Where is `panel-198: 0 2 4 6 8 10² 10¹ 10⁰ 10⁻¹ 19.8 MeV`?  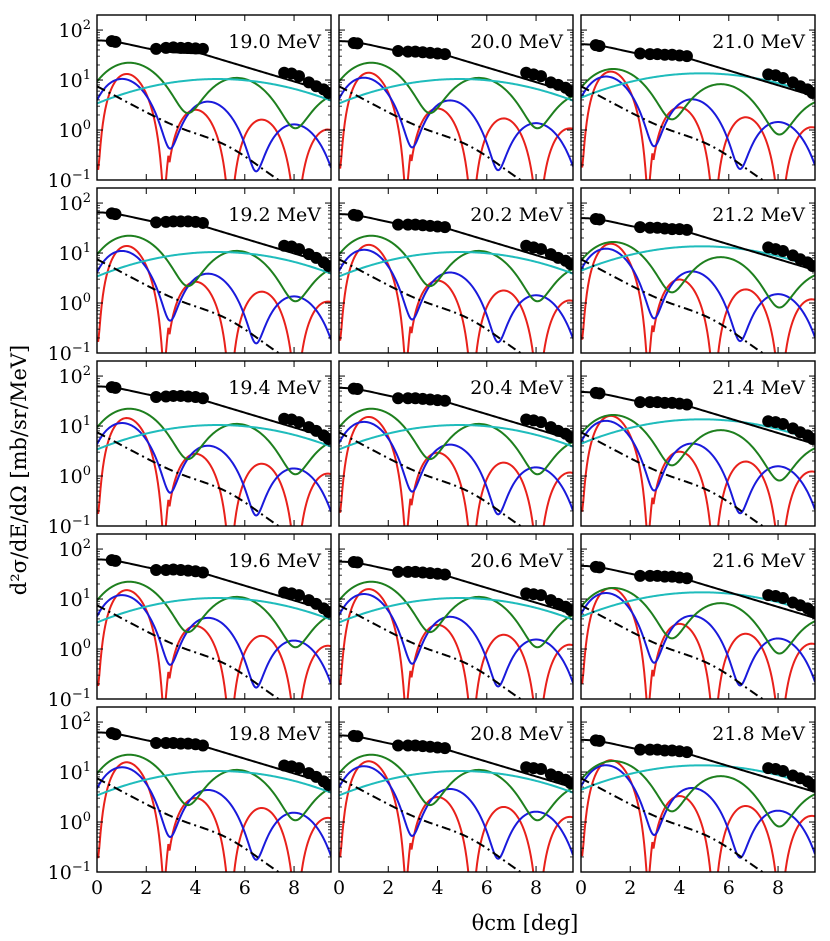
panel-198: 0 2 4 6 8 10² 10¹ 10⁰ 10⁻¹ 19.8 MeV is located at coordinates (190, 802).